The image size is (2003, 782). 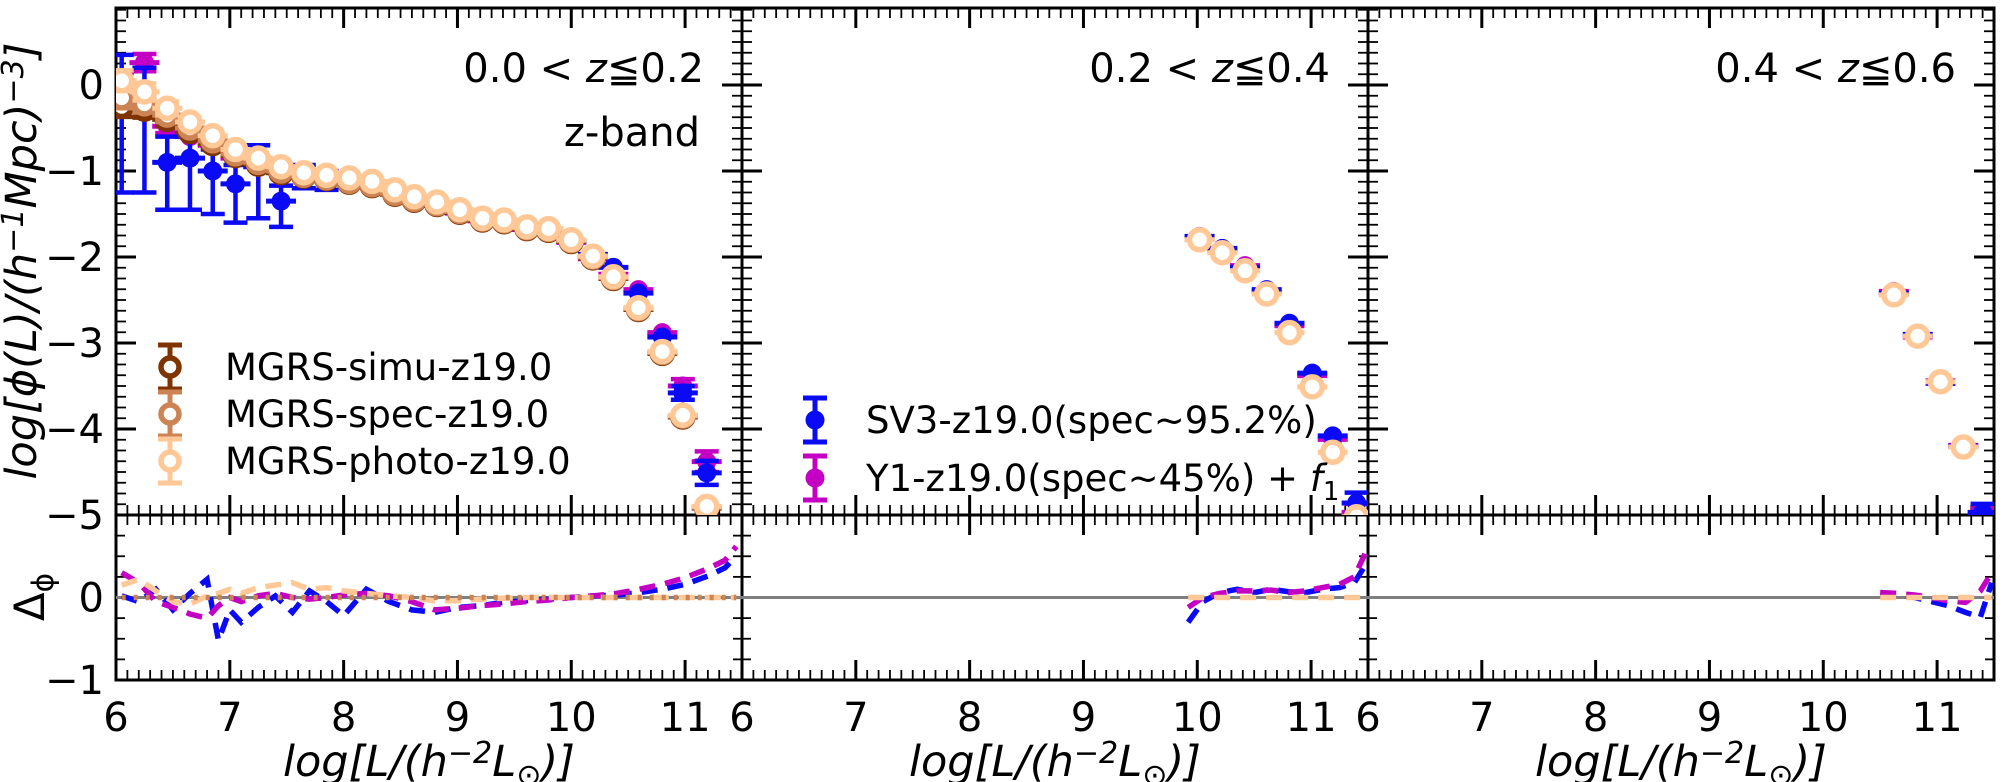 What do you see at coordinates (1102, 482) in the screenshot?
I see `legend-label: Y1-z19.0(spec~45%) + f1` at bounding box center [1102, 482].